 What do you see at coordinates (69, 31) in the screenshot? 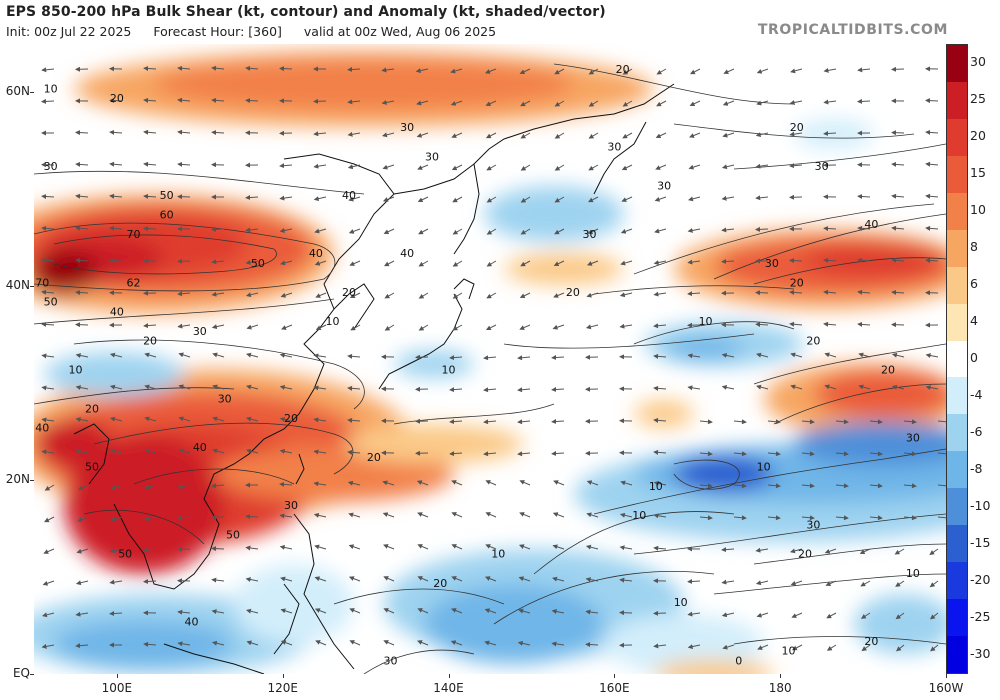
I see `init-time: Init: 00z Jul 22 2025` at bounding box center [69, 31].